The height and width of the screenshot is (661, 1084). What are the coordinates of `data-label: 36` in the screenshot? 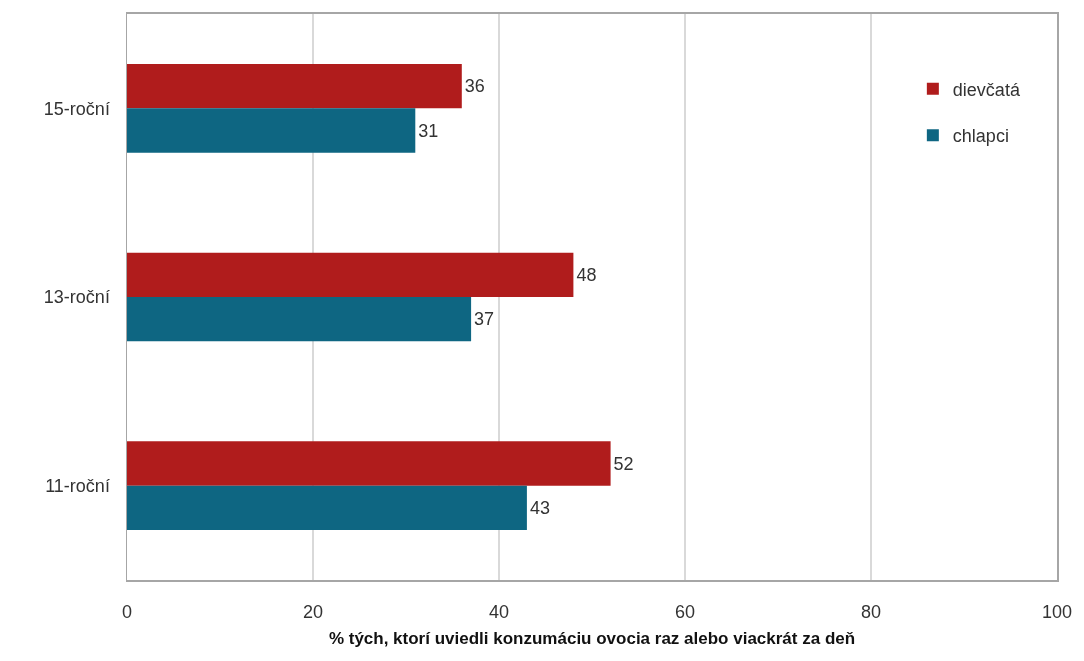 It's located at (474, 86).